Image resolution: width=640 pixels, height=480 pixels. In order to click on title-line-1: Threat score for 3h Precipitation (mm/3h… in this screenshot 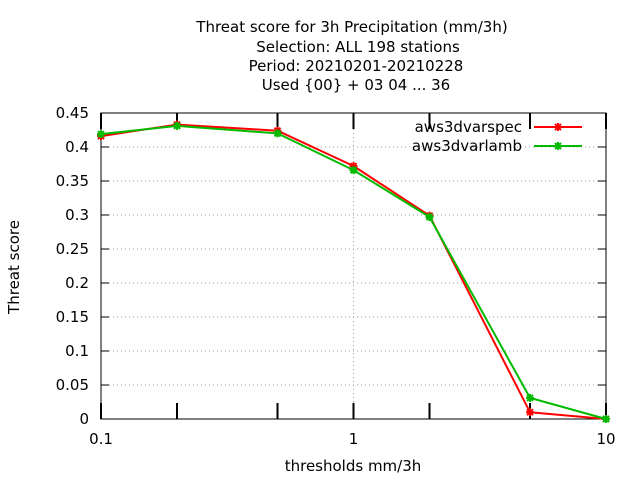, I will do `click(351, 27)`.